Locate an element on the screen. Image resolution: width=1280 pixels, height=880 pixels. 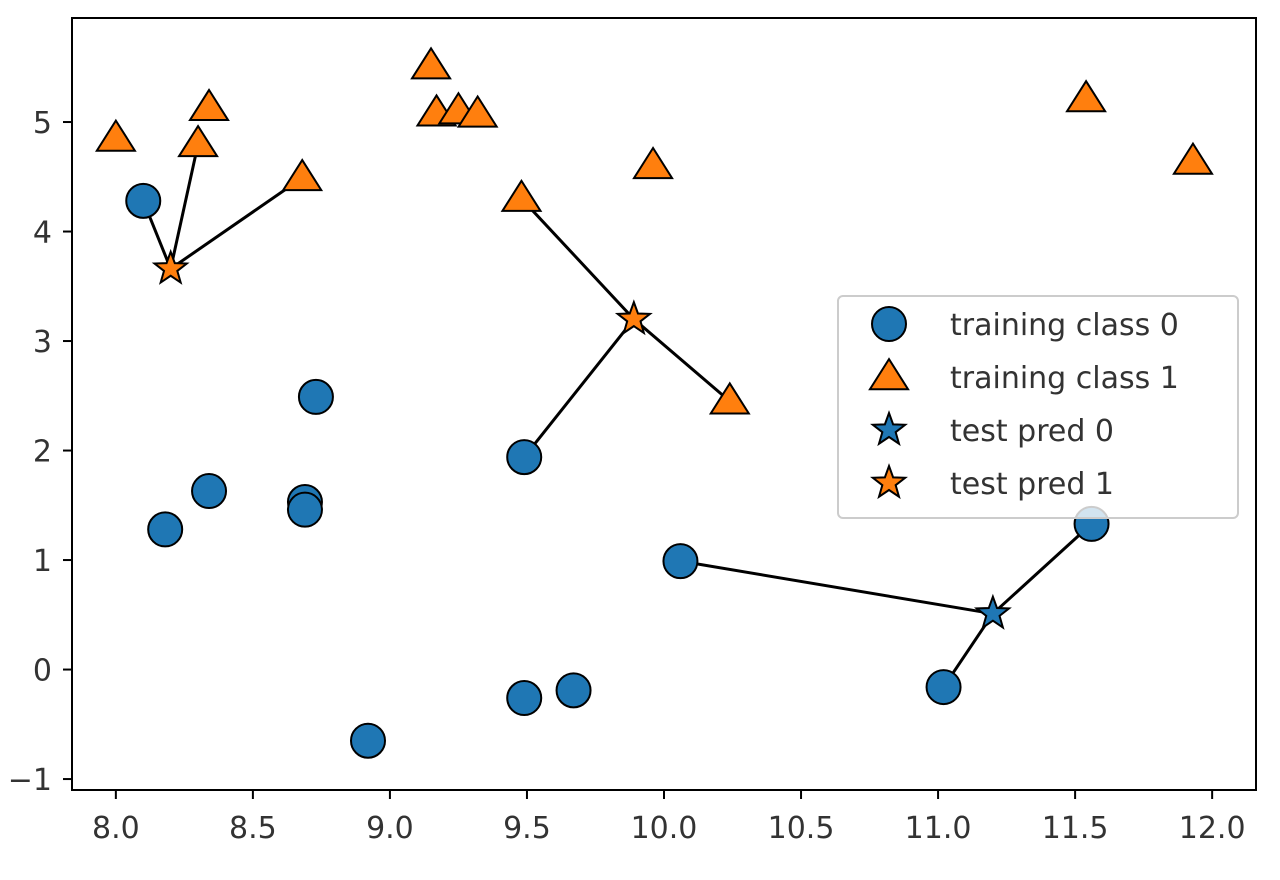
x-tick-label: 8.5 is located at coordinates (253, 828).